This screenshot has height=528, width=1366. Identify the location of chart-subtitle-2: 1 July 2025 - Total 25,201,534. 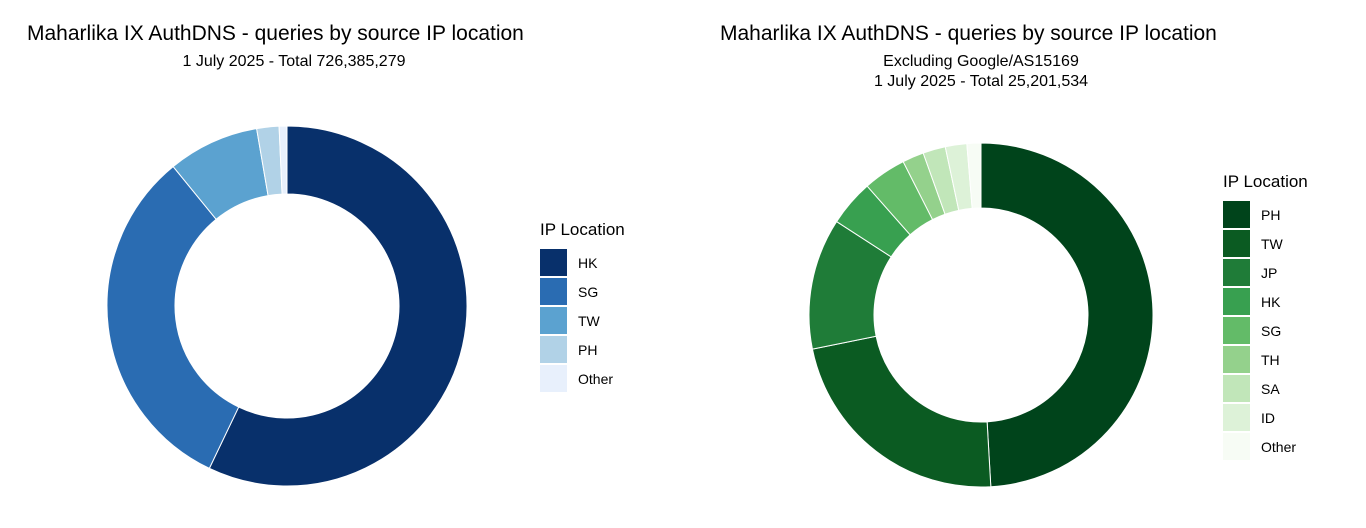
(981, 81).